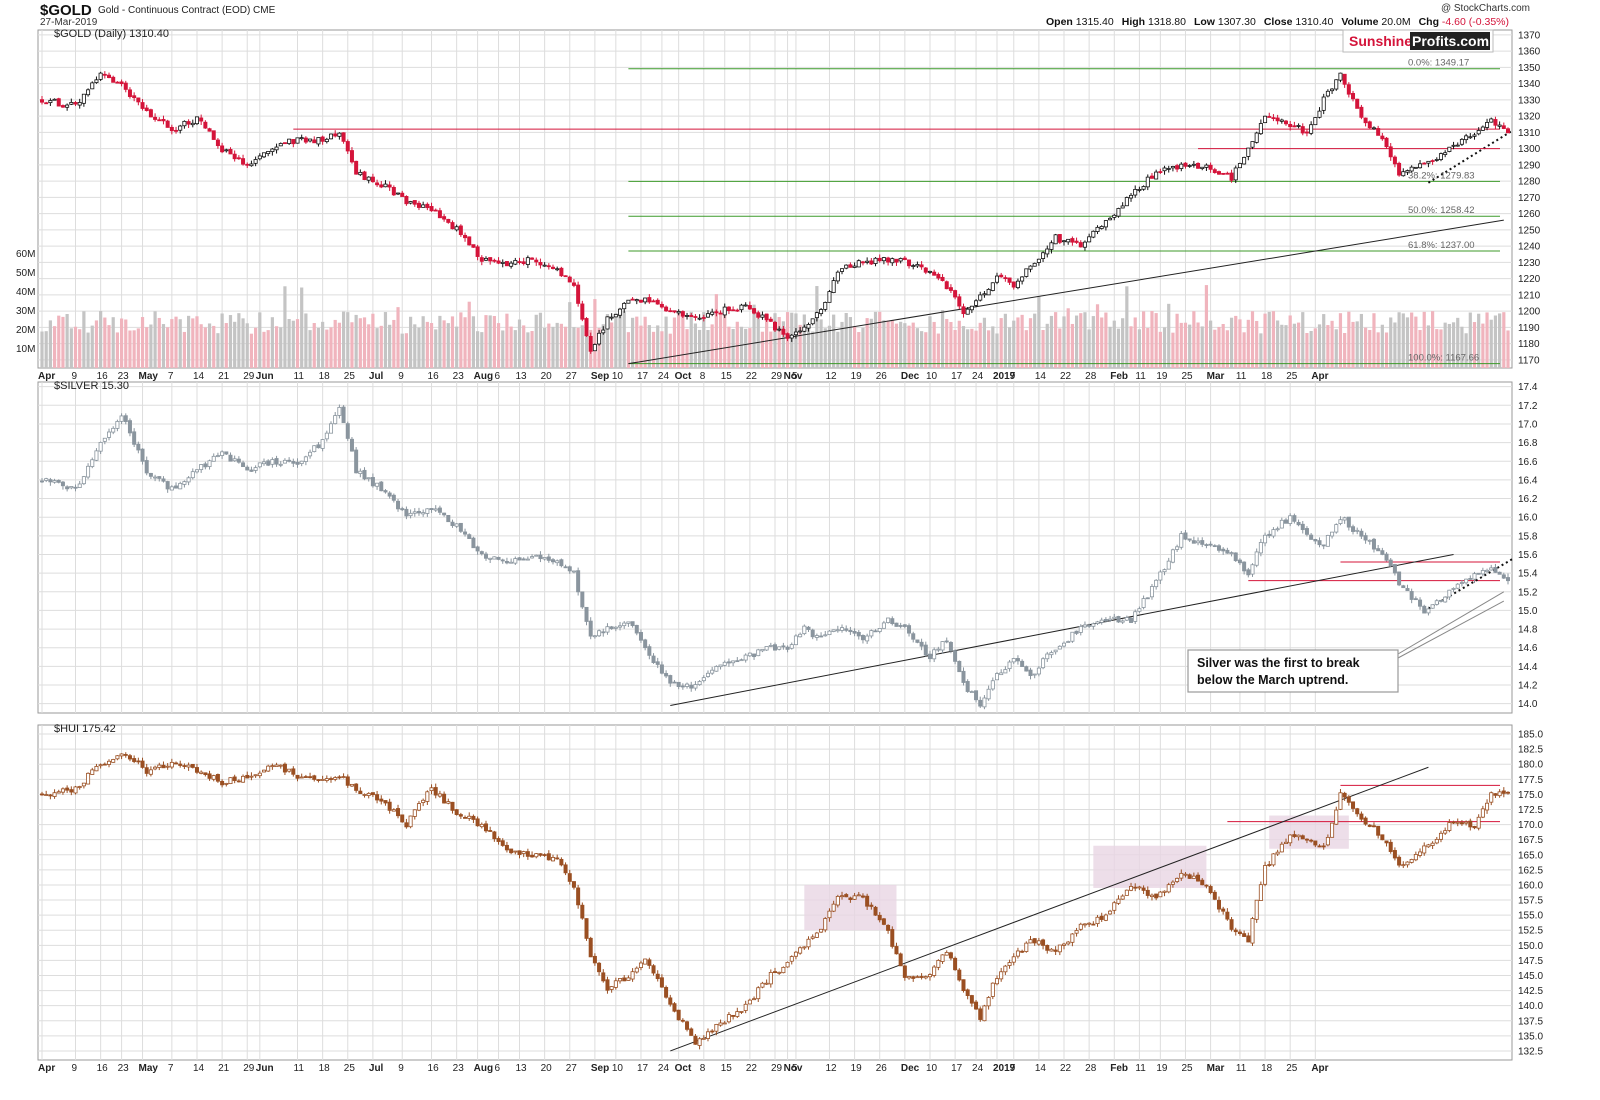 This screenshot has width=1600, height=1100. Describe the element at coordinates (1529, 100) in the screenshot. I see `y-tick-label: 1330` at that location.